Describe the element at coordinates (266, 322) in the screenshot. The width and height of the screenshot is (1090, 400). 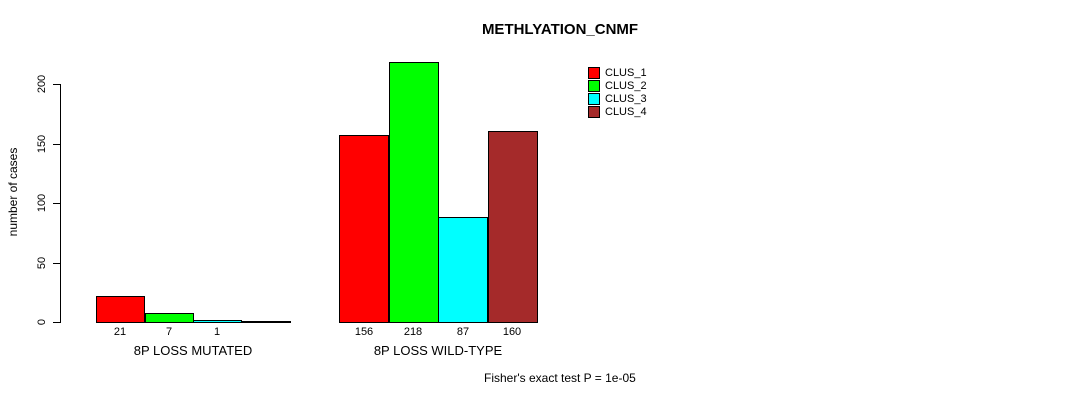
I see `bar-clus_4-zero` at that location.